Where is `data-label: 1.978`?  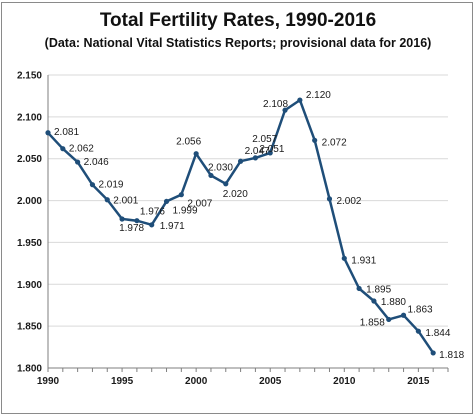
data-label: 1.978 is located at coordinates (131, 228).